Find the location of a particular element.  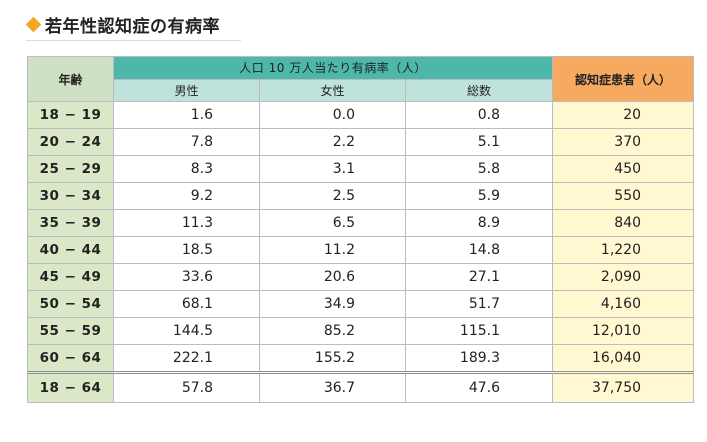

male-rate-cell: 144.5 is located at coordinates (186, 331).